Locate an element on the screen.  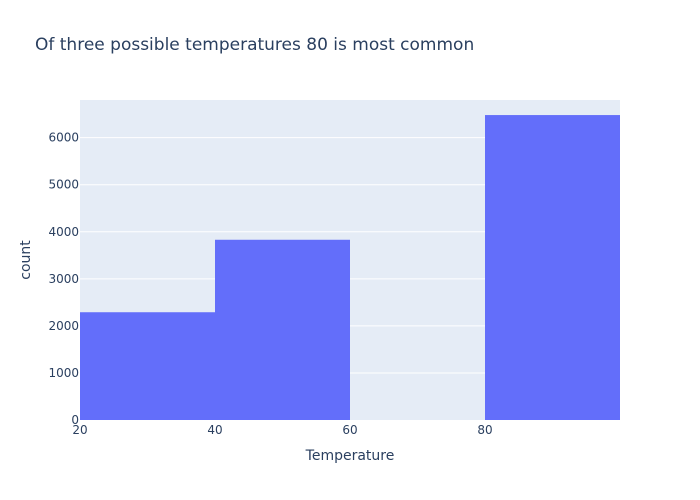
y-tick-label: 6000 is located at coordinates (63, 138).